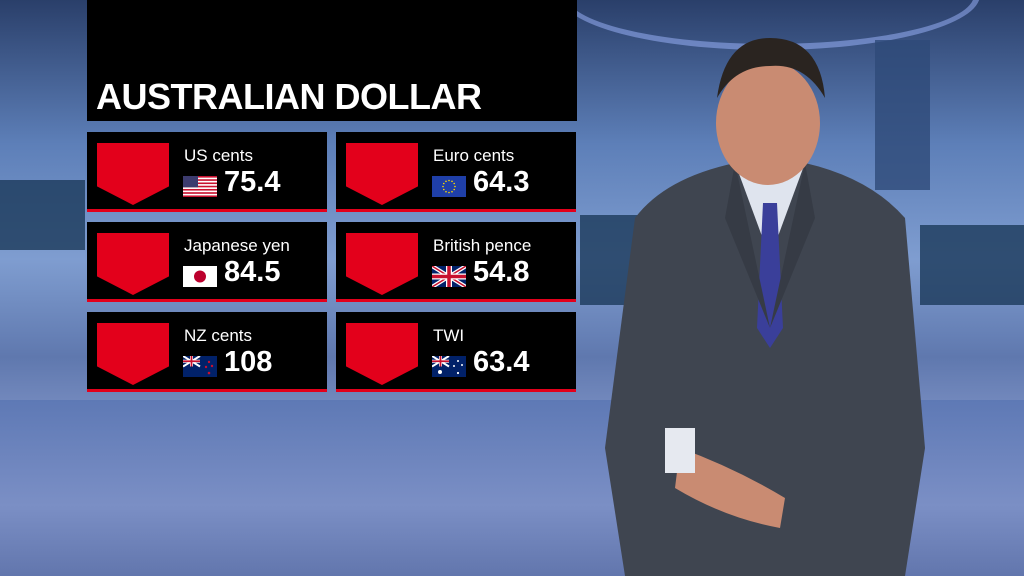 The height and width of the screenshot is (576, 1024). I want to click on currency-label: NZ cents, so click(218, 335).